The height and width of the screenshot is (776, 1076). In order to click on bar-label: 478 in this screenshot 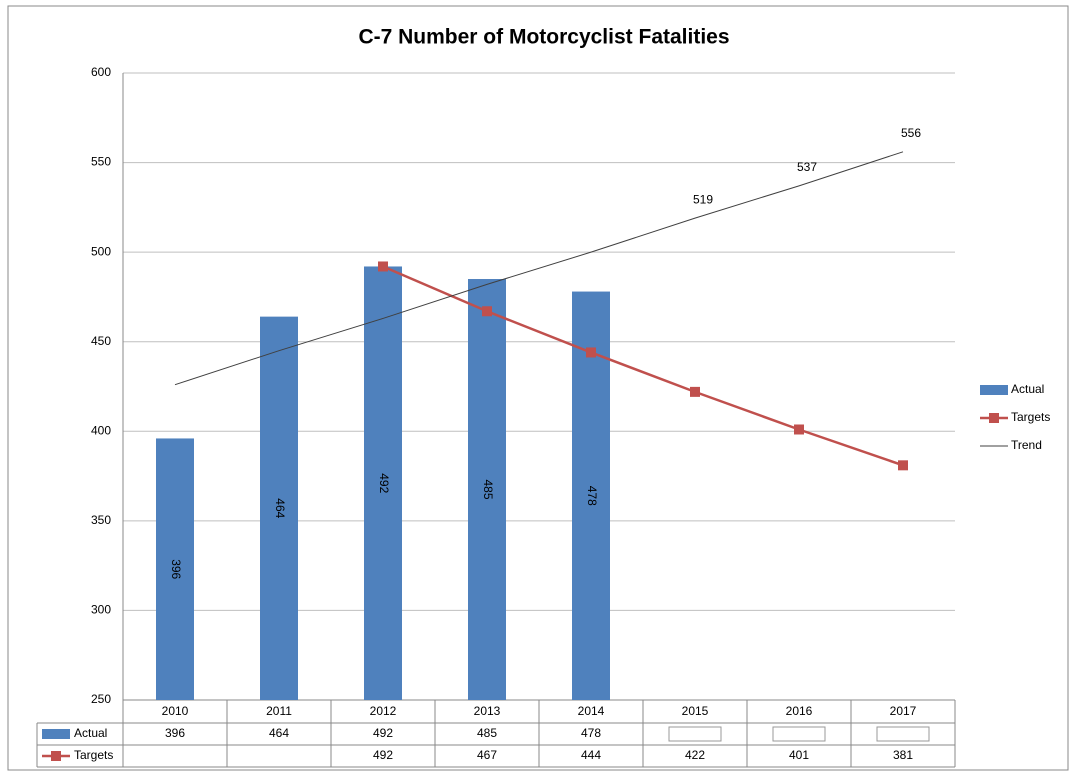, I will do `click(592, 496)`.